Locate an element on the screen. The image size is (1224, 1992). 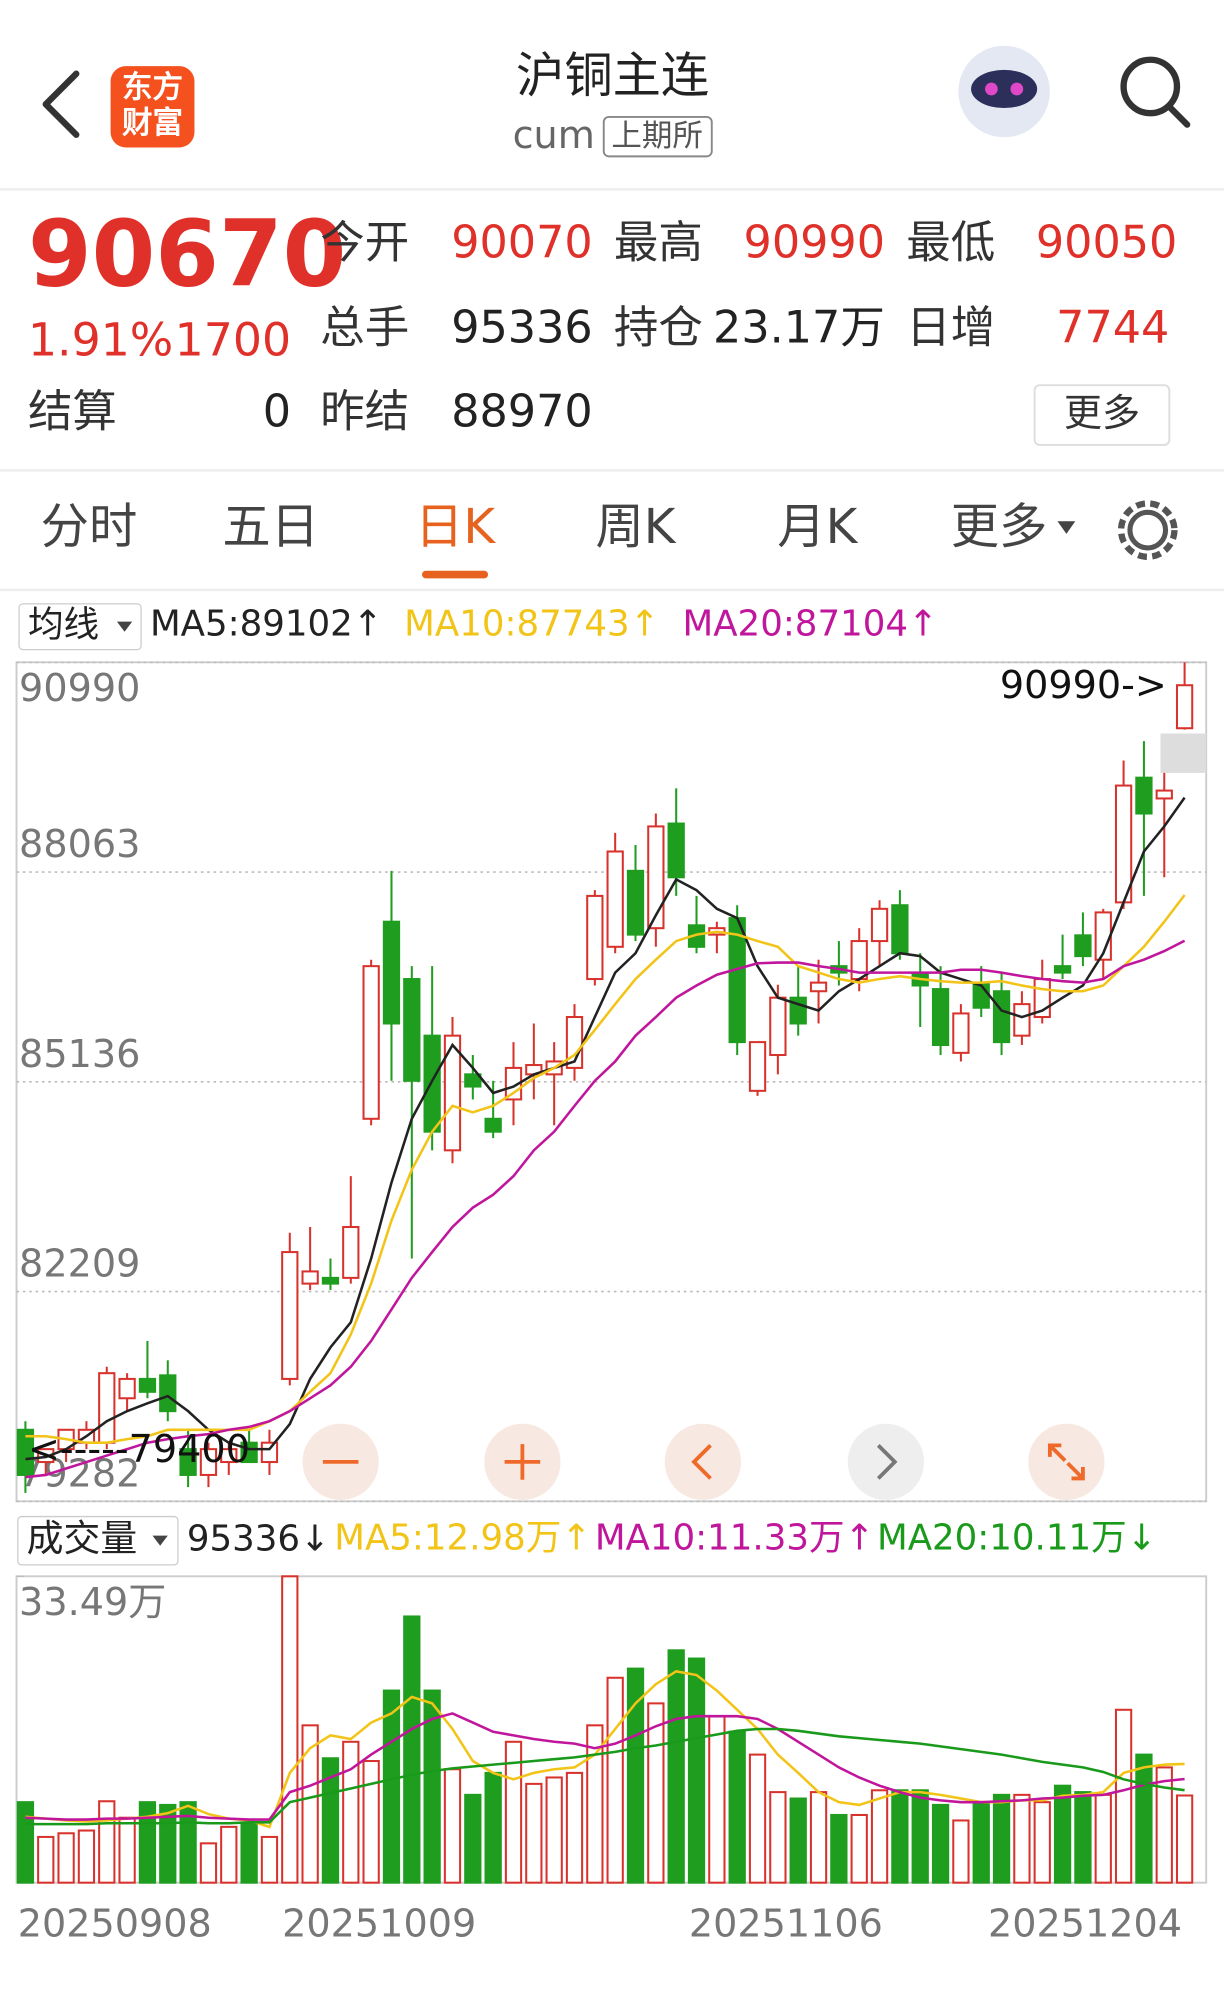
page-title: 沪铜主连 is located at coordinates (612, 76).